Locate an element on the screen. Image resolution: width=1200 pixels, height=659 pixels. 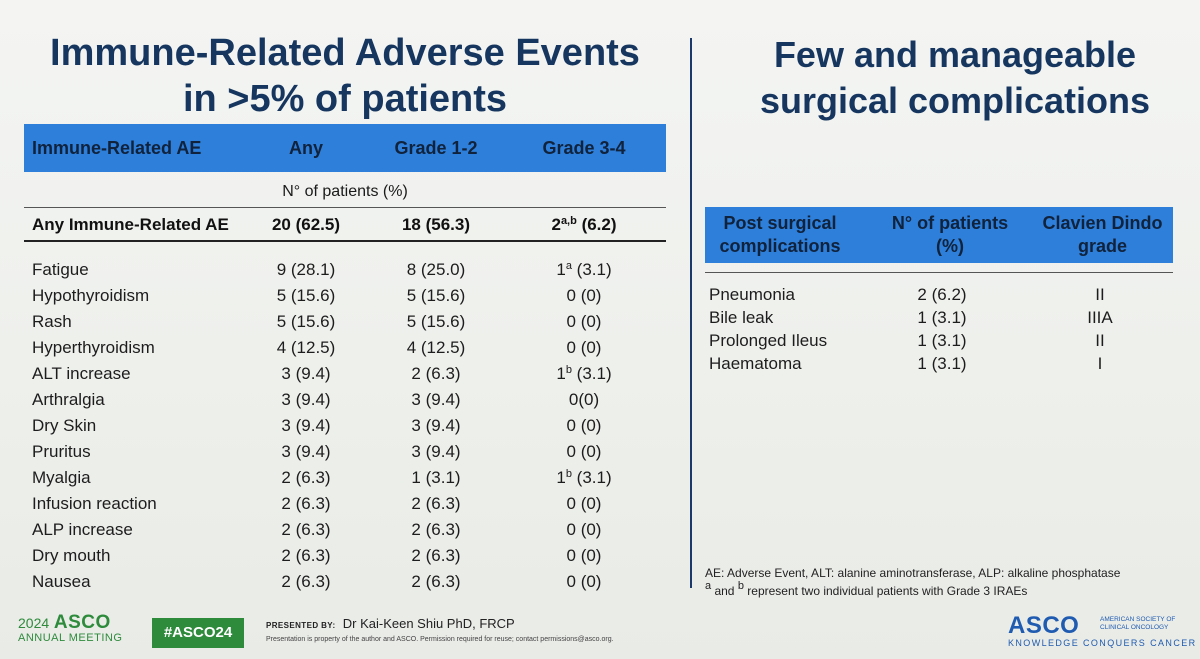
complication-row: Bile leak 1 (3.1) IIIA is located at coordinates (939, 318).